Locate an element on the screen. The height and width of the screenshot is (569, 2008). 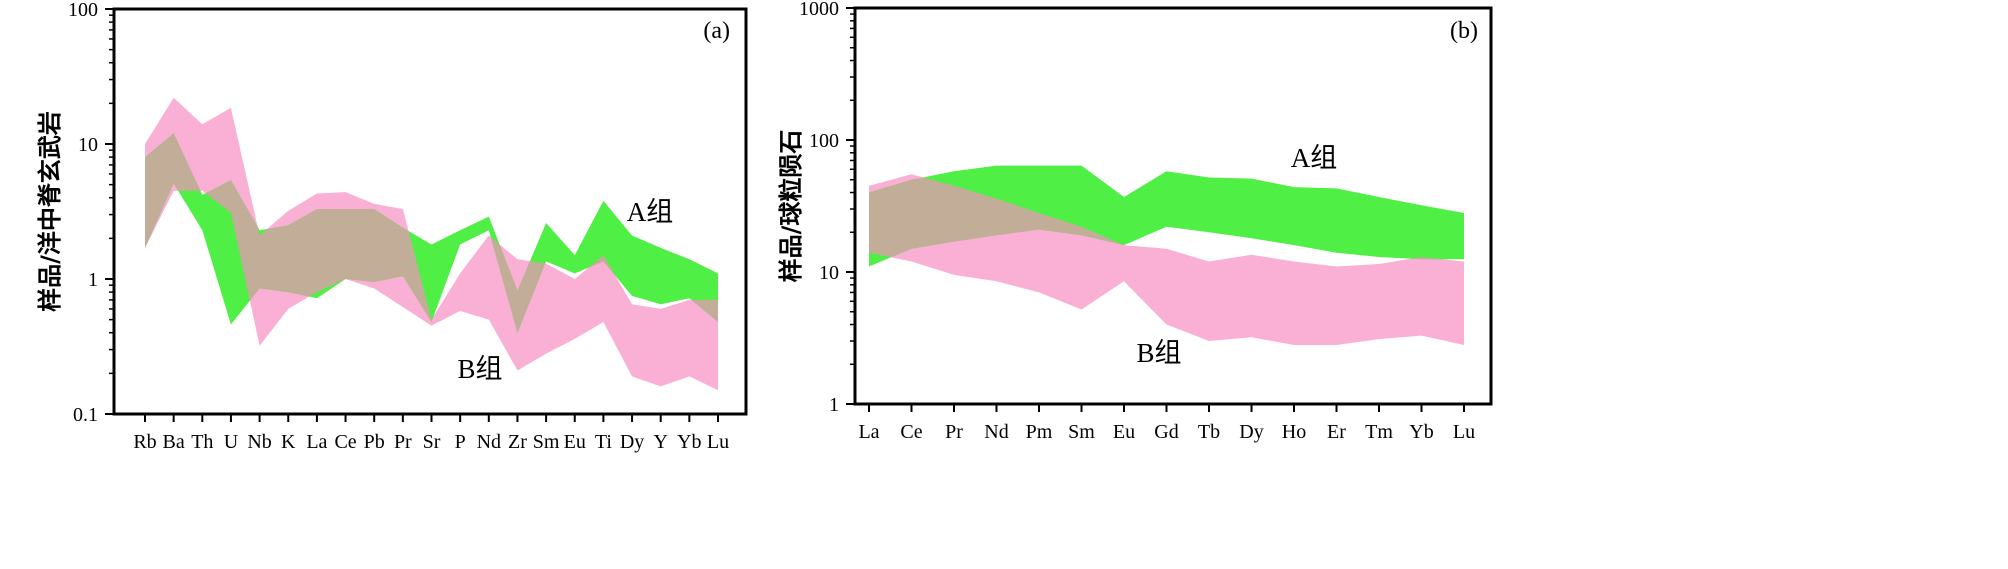
panel-b-group-a-label: A组 is located at coordinates (1314, 158).